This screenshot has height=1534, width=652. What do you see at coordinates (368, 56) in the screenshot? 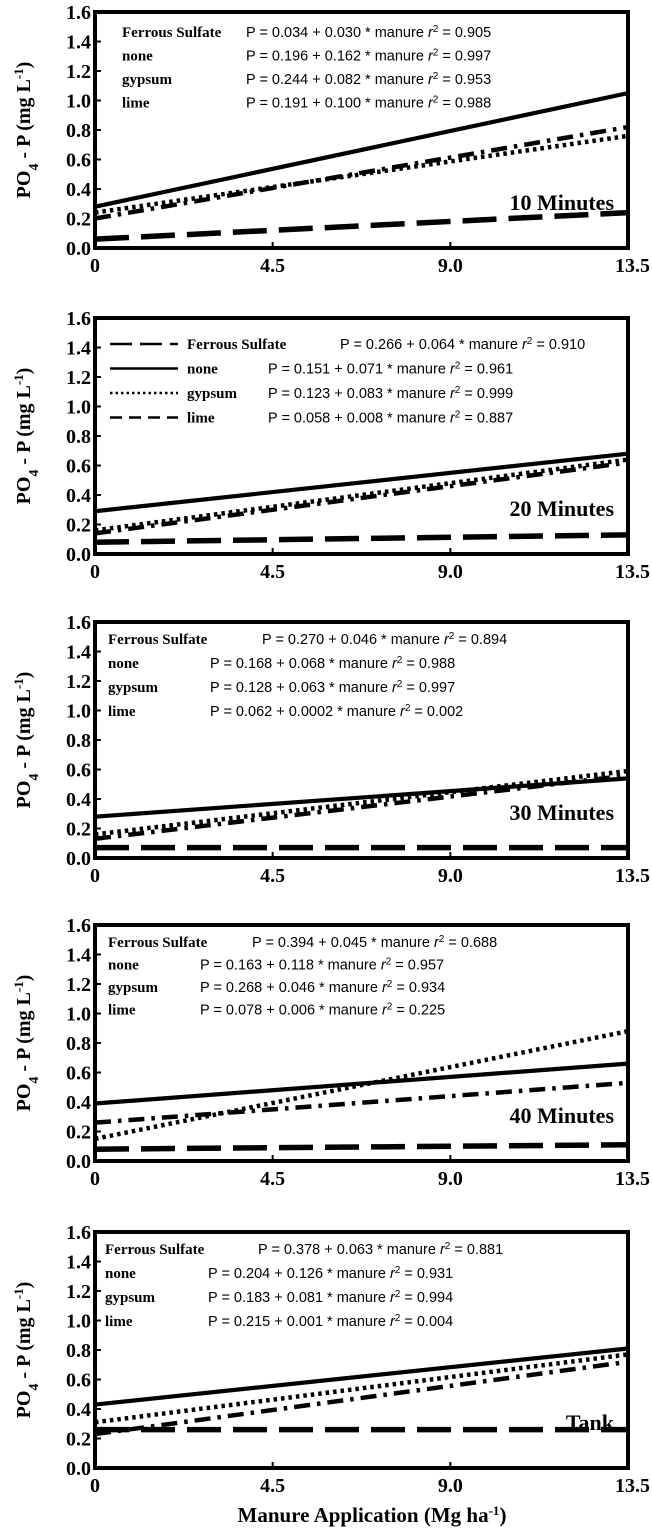
I see `legend-equation: P = 0.196 + 0.162 * manure r2 = 0.997` at bounding box center [368, 56].